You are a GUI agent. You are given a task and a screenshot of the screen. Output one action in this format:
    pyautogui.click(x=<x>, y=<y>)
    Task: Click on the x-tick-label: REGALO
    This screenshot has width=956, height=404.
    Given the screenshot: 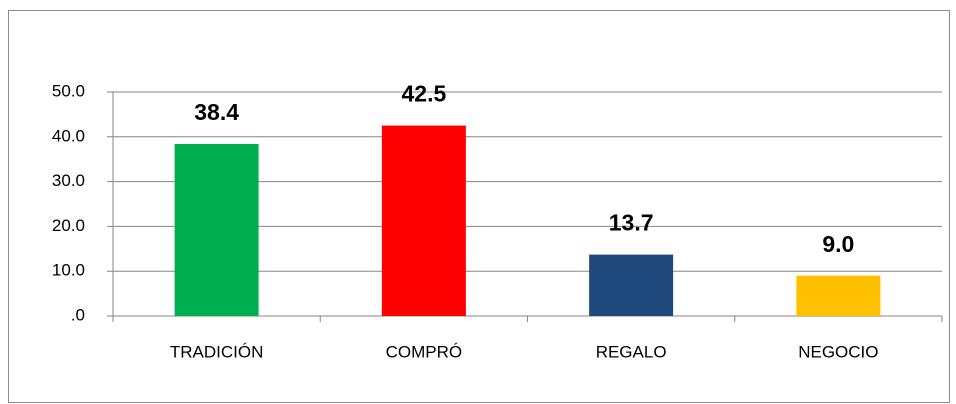 What is the action you would take?
    pyautogui.click(x=631, y=351)
    